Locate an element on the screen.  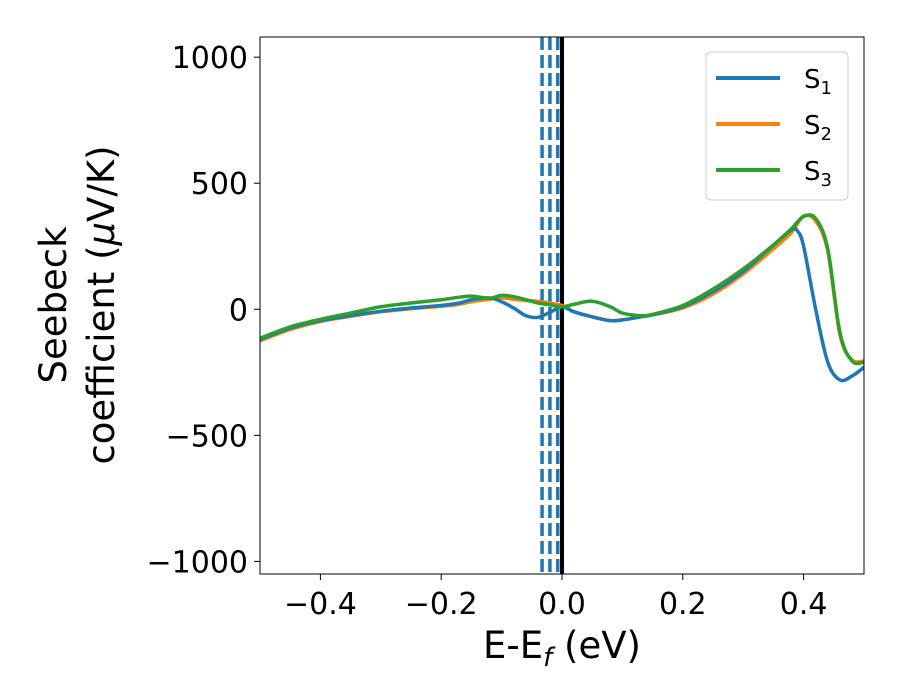
y-axis-label-line2: coefficient (μV/K) is located at coordinates (101, 304).